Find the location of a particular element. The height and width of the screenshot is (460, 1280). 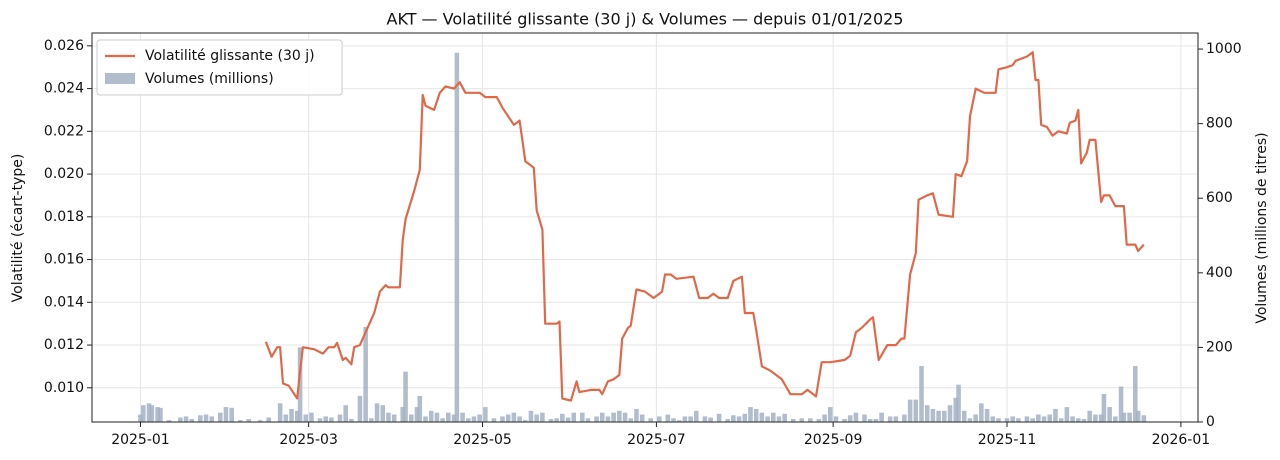

x-tick-label: 2025-11 is located at coordinates (1007, 440).